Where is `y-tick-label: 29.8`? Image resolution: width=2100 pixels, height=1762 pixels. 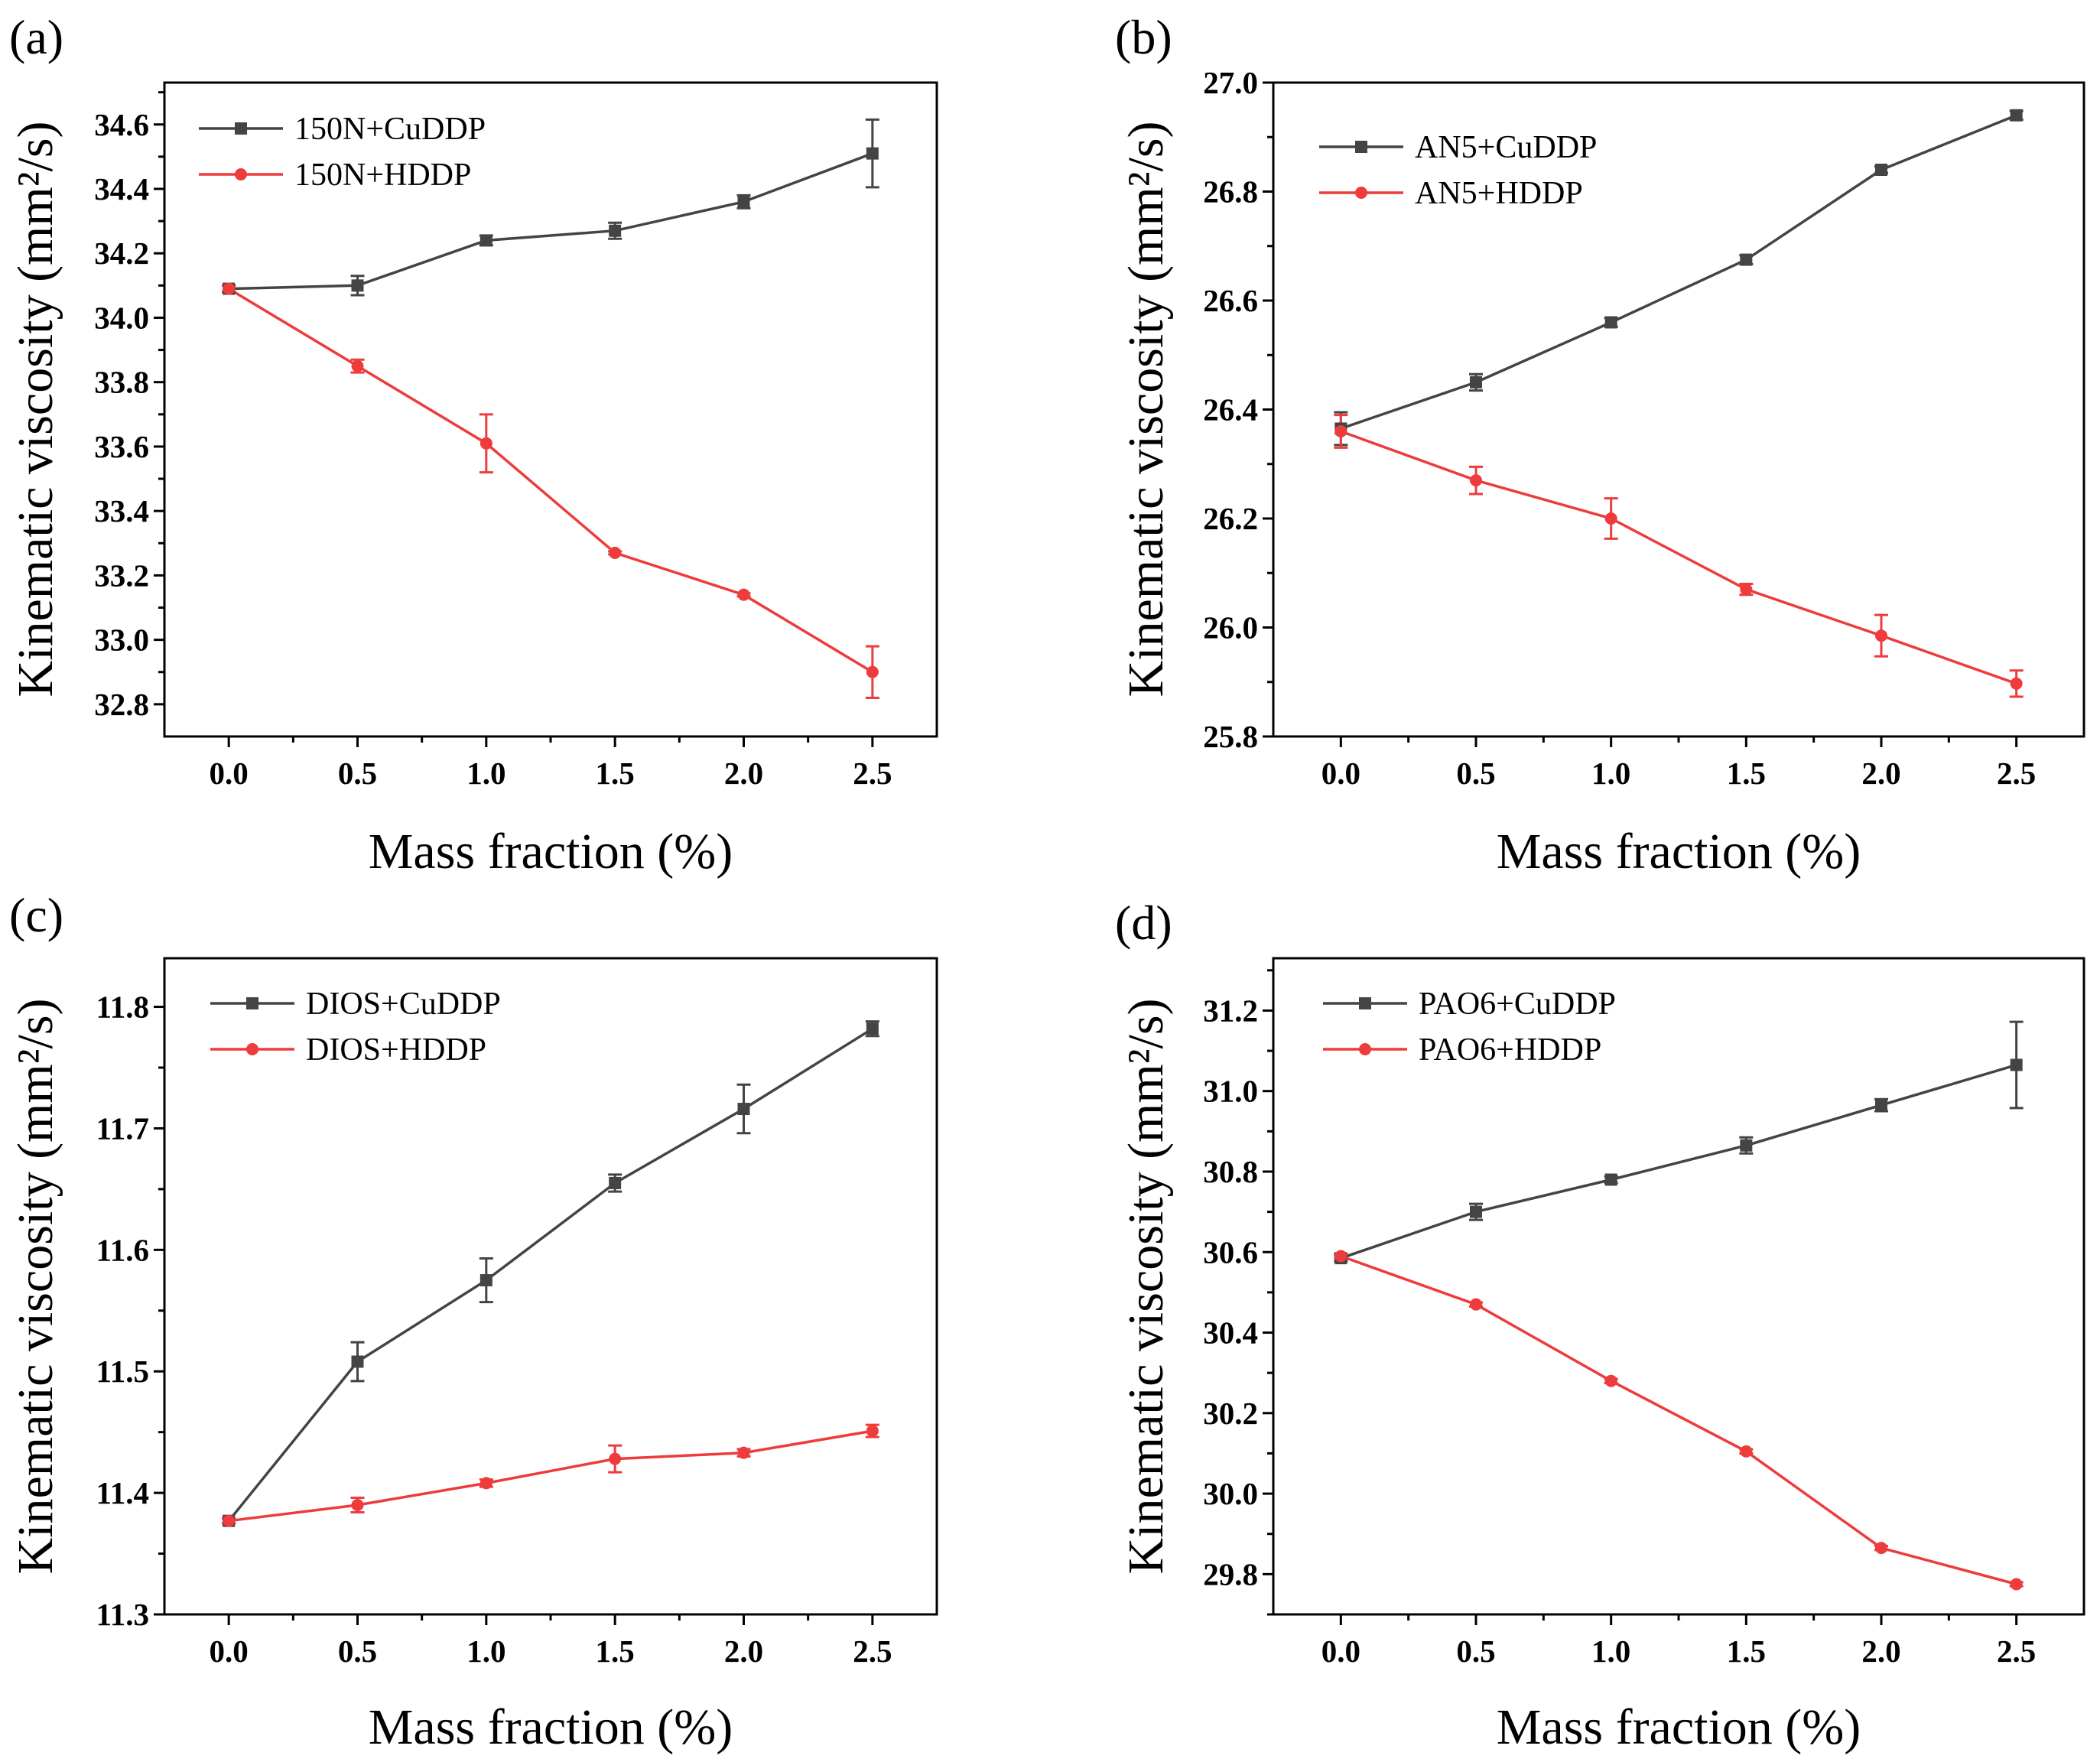 y-tick-label: 29.8 is located at coordinates (1231, 1573).